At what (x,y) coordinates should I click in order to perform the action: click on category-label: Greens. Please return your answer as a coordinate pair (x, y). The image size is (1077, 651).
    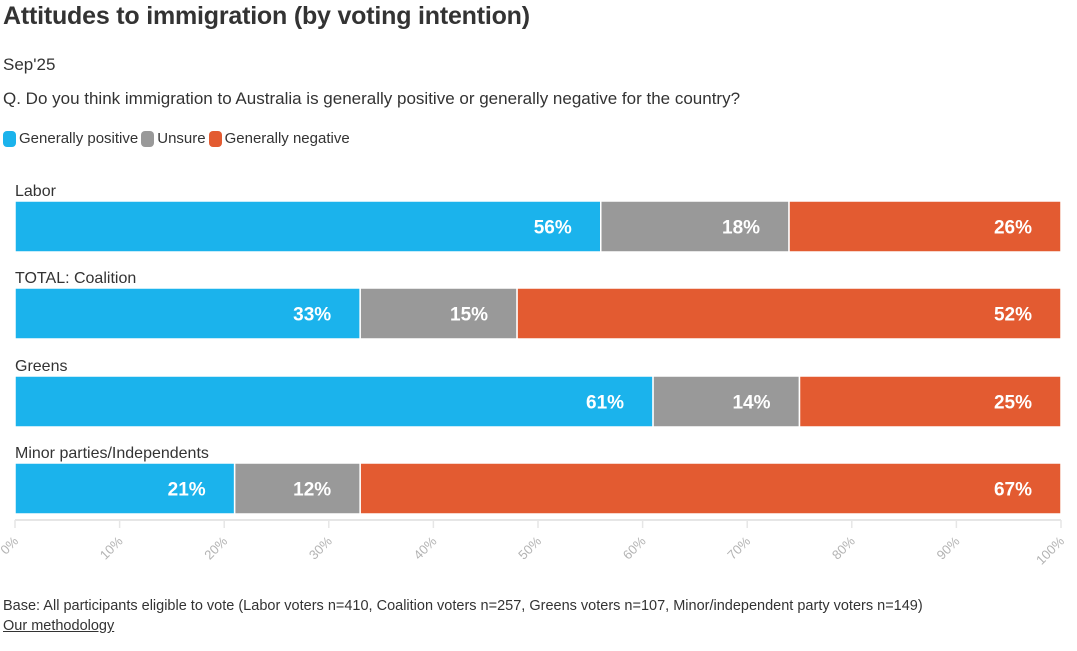
    Looking at the image, I should click on (41, 366).